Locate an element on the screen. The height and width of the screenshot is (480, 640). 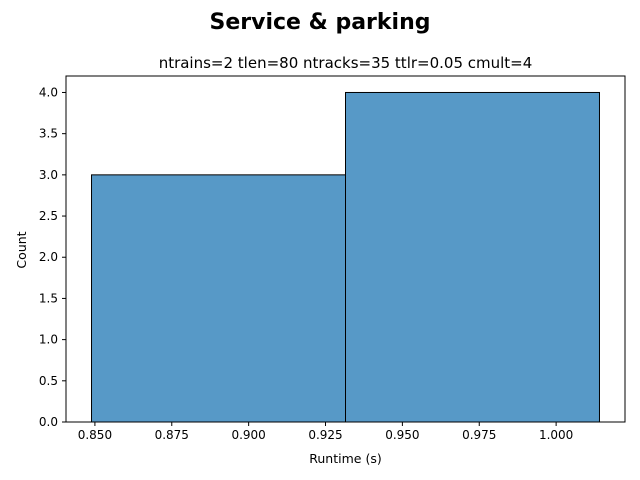
y-tick-label: 0.5 is located at coordinates (48, 381).